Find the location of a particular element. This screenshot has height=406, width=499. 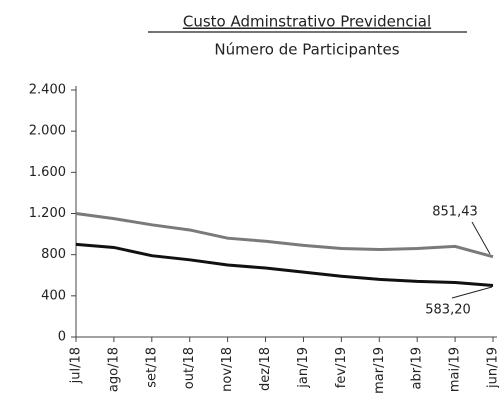

x-tick-label: set/18 is located at coordinates (151, 367).